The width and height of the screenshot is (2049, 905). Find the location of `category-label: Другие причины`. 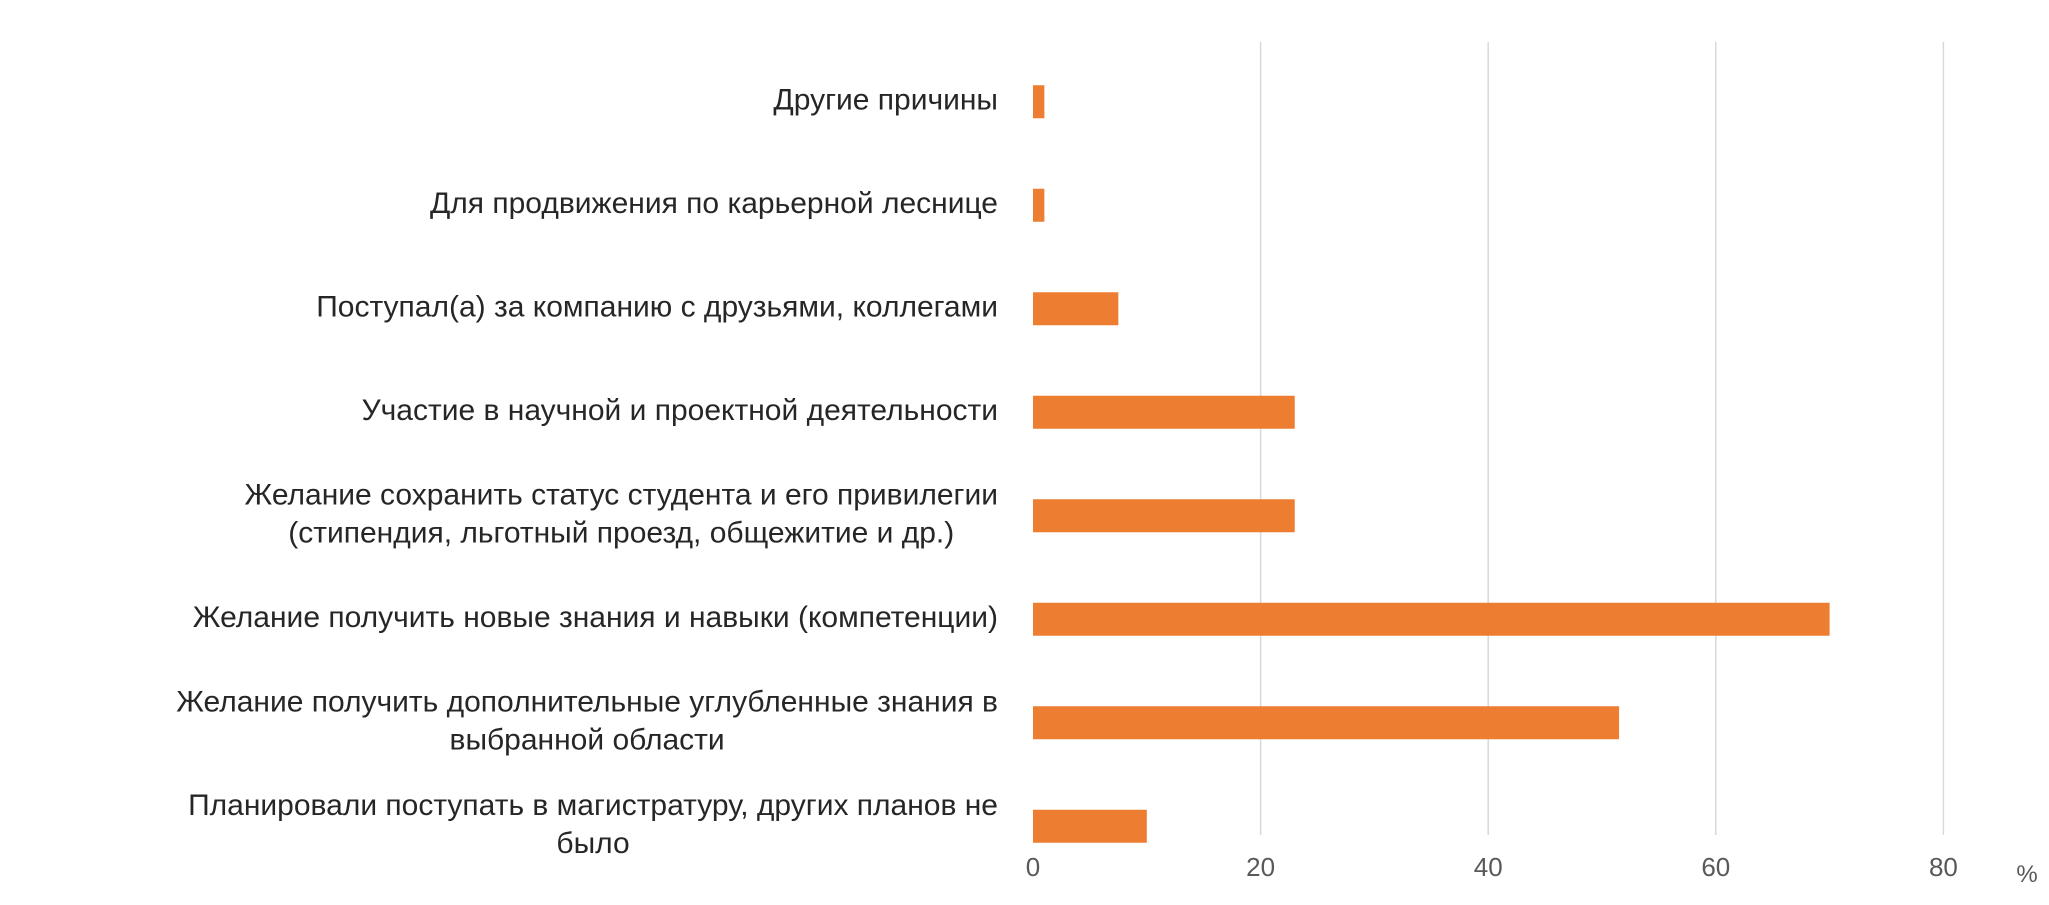

category-label: Другие причины is located at coordinates (885, 100).